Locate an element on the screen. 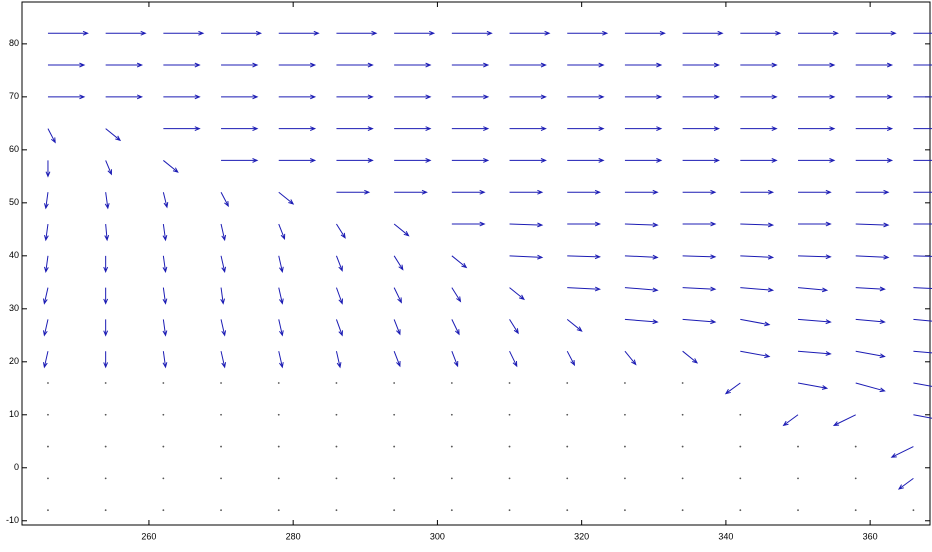  x-tick-label: 320 is located at coordinates (581, 536).